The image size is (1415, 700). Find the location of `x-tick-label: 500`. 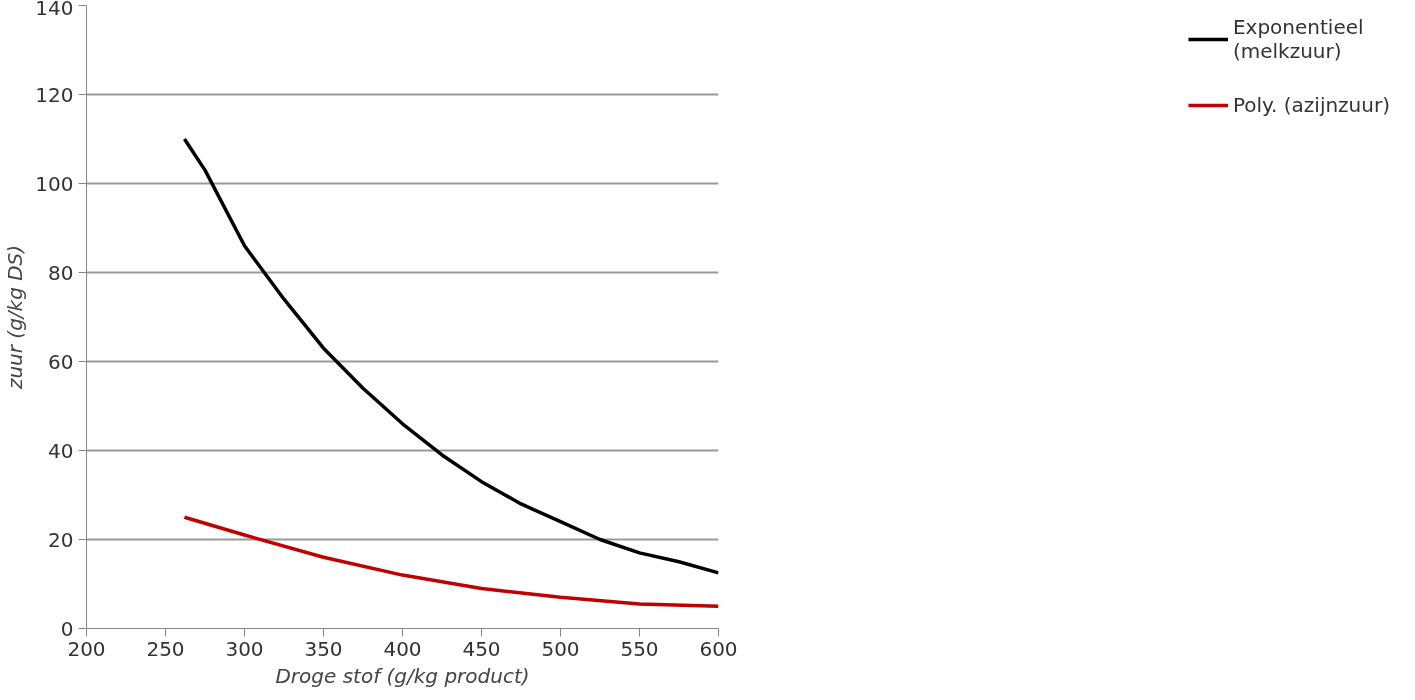

x-tick-label: 500 is located at coordinates (560, 648).